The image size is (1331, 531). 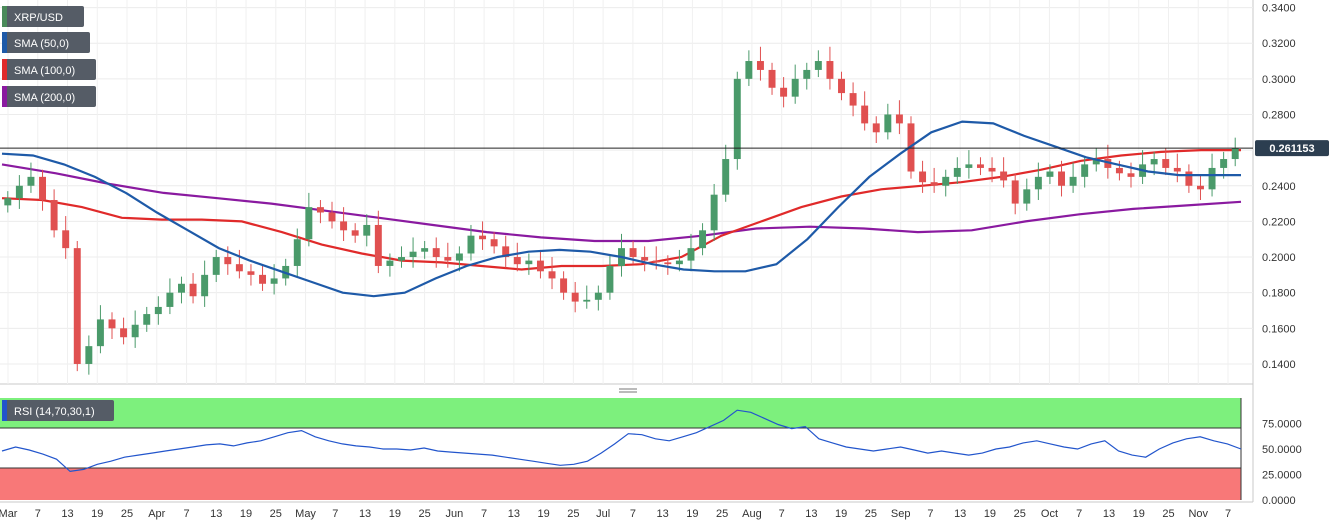 I want to click on date-tick-label: May, so click(x=305, y=514).